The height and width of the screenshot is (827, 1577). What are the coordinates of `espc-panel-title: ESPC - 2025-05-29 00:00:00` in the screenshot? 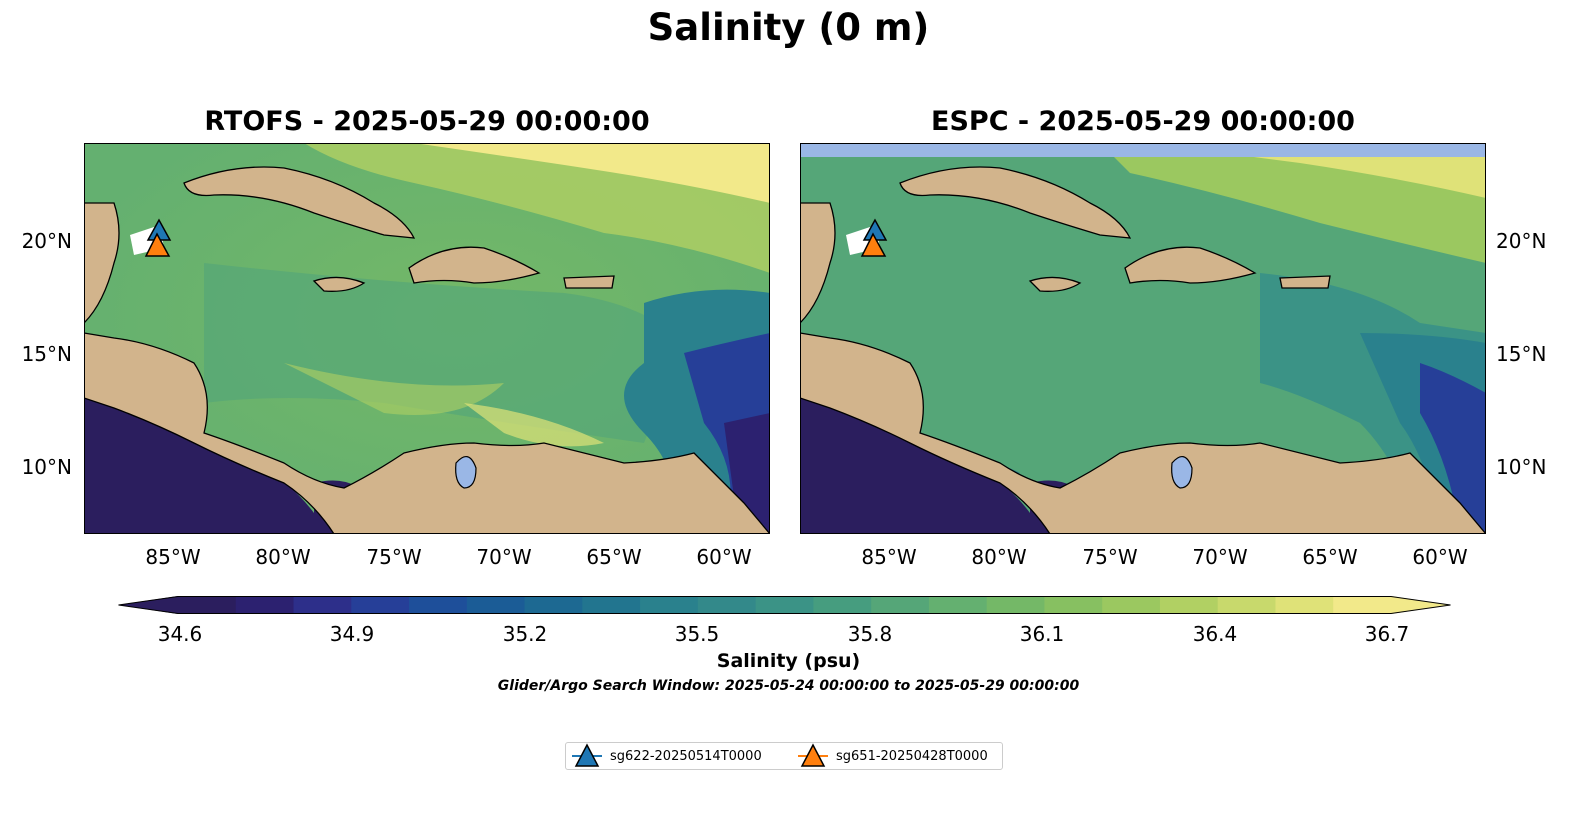 It's located at (1143, 121).